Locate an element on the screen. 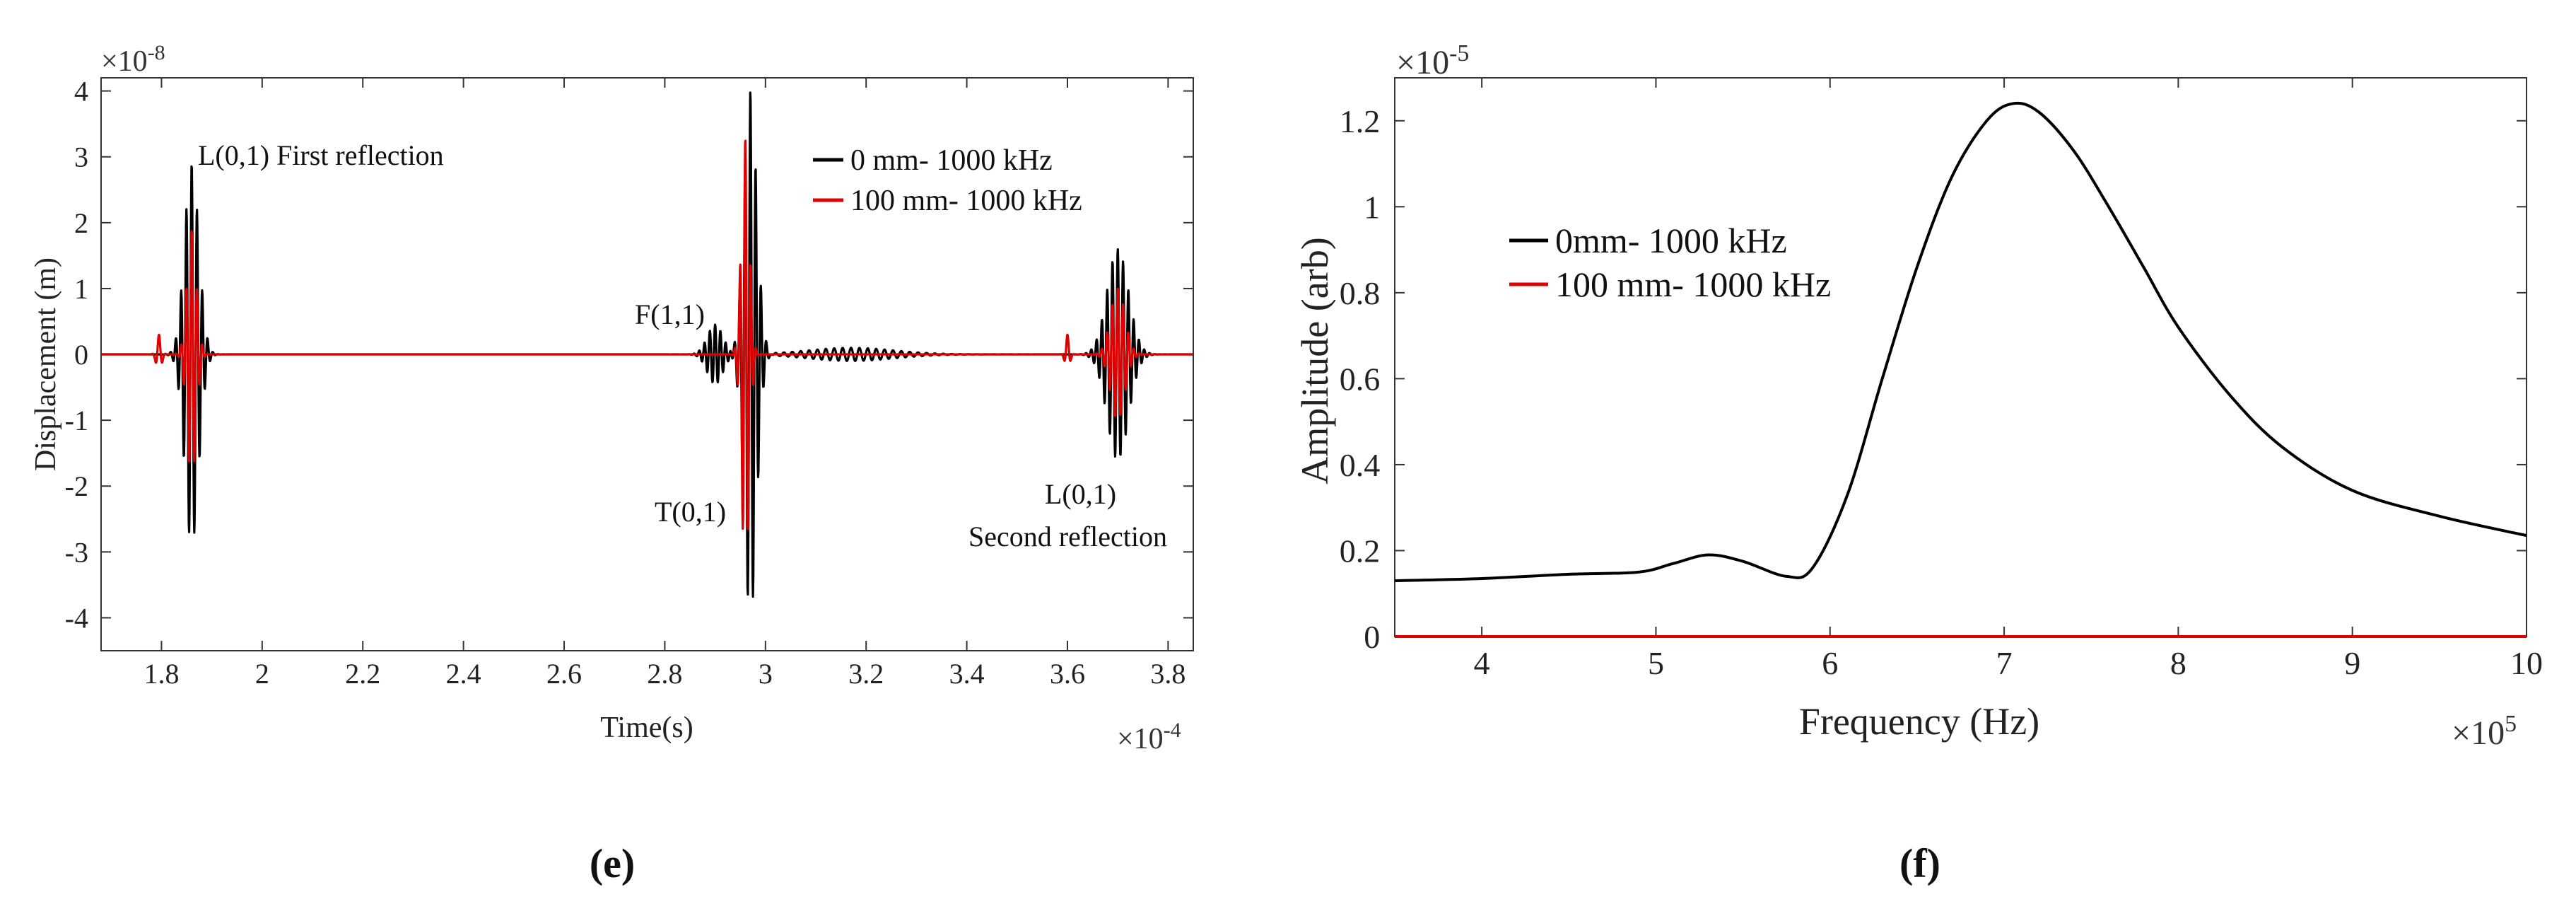 Image resolution: width=2576 pixels, height=911 pixels. x-tick-label: 2.4 is located at coordinates (463, 674).